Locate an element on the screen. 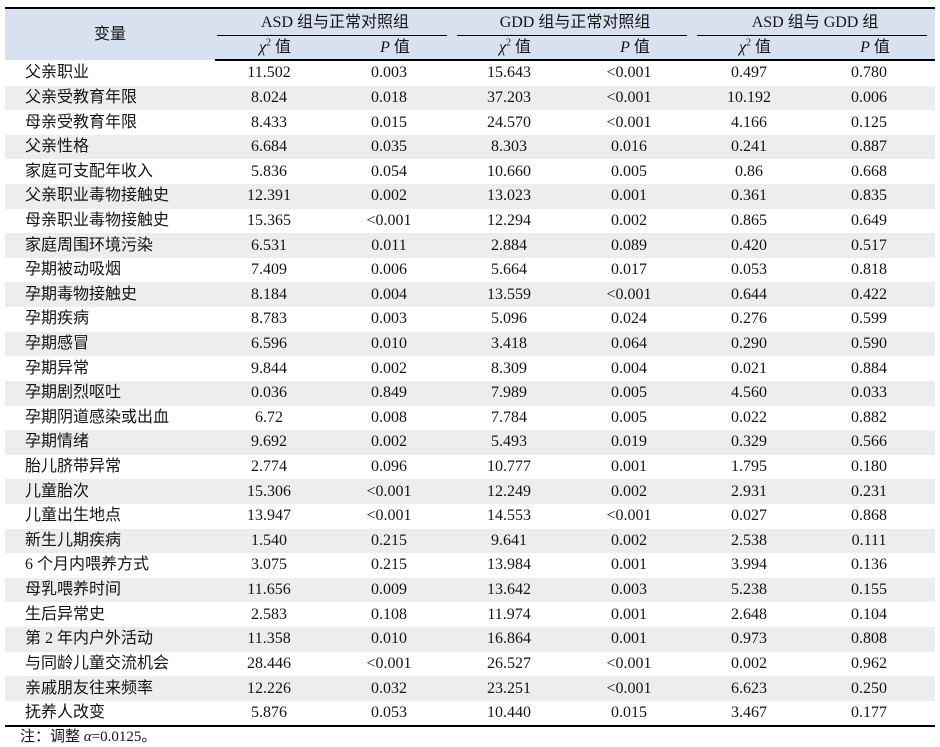 The height and width of the screenshot is (747, 940). chi-square-value-cell: 15.643 is located at coordinates (509, 73).